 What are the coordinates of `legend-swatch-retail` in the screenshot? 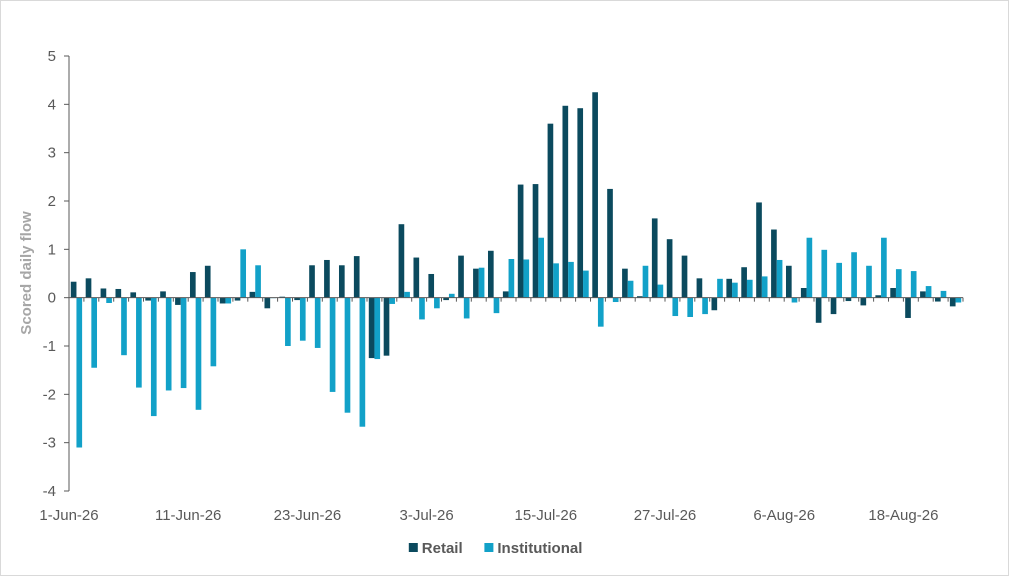 It's located at (413, 547).